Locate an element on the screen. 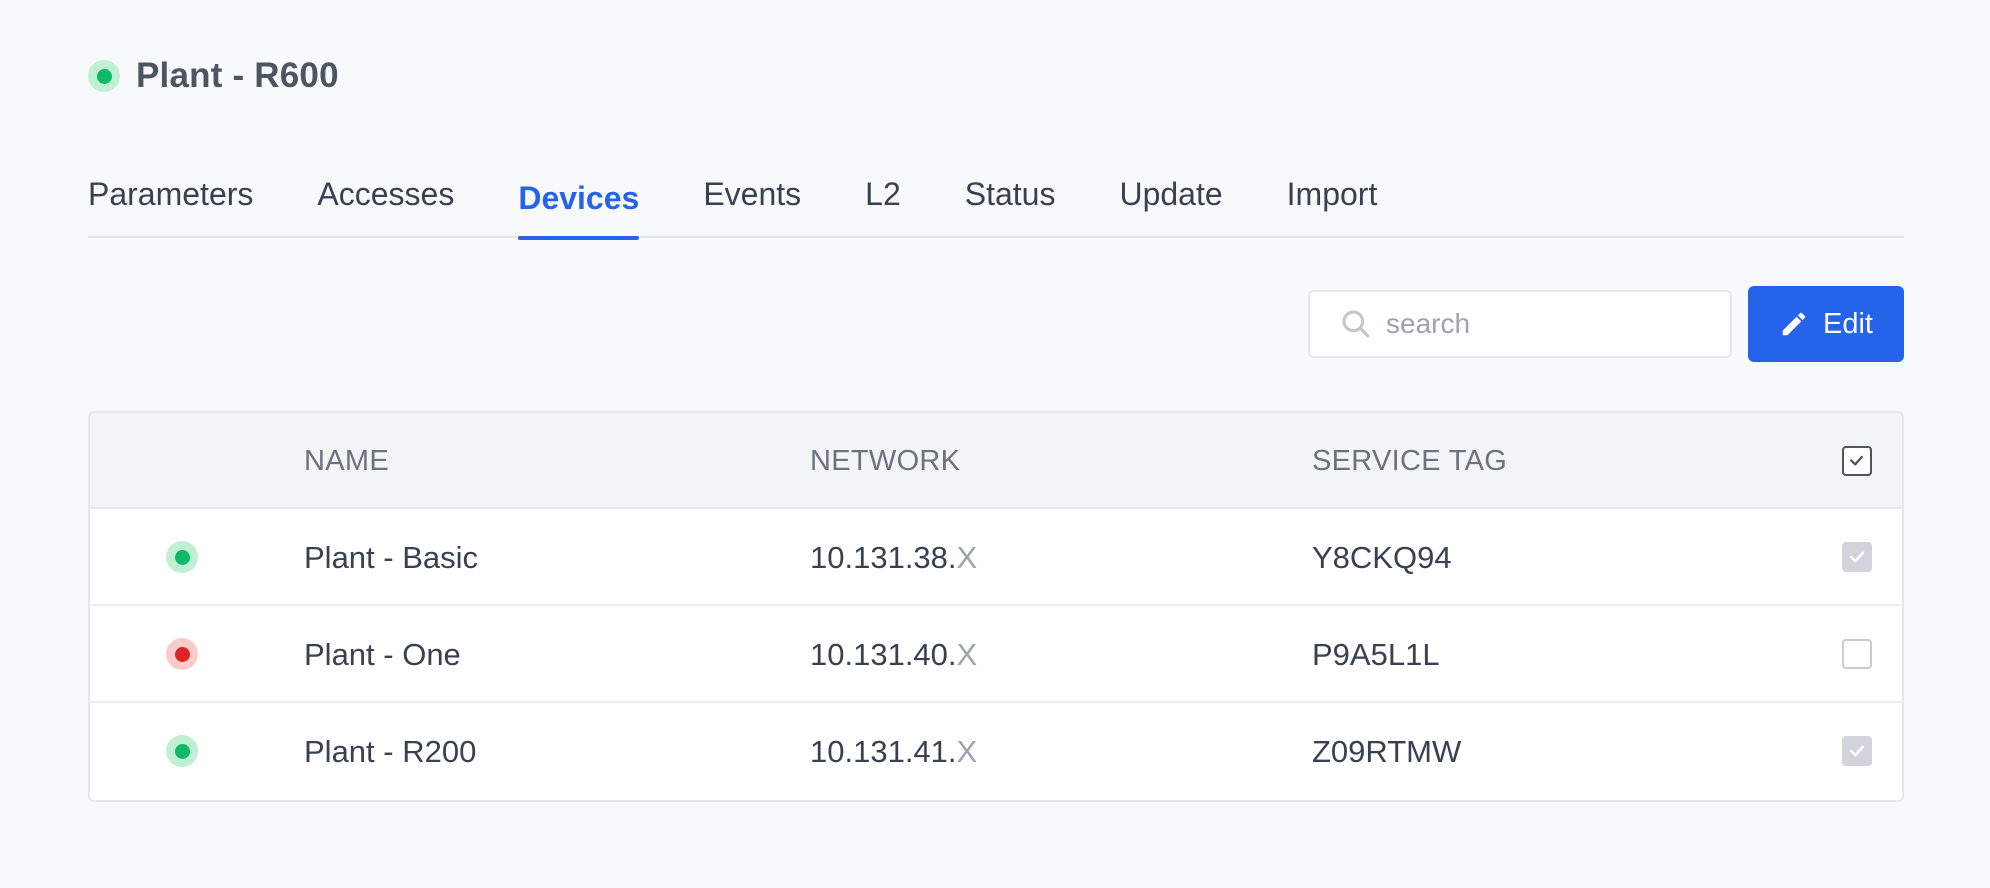  device-network: 10.131.40.X is located at coordinates (893, 654).